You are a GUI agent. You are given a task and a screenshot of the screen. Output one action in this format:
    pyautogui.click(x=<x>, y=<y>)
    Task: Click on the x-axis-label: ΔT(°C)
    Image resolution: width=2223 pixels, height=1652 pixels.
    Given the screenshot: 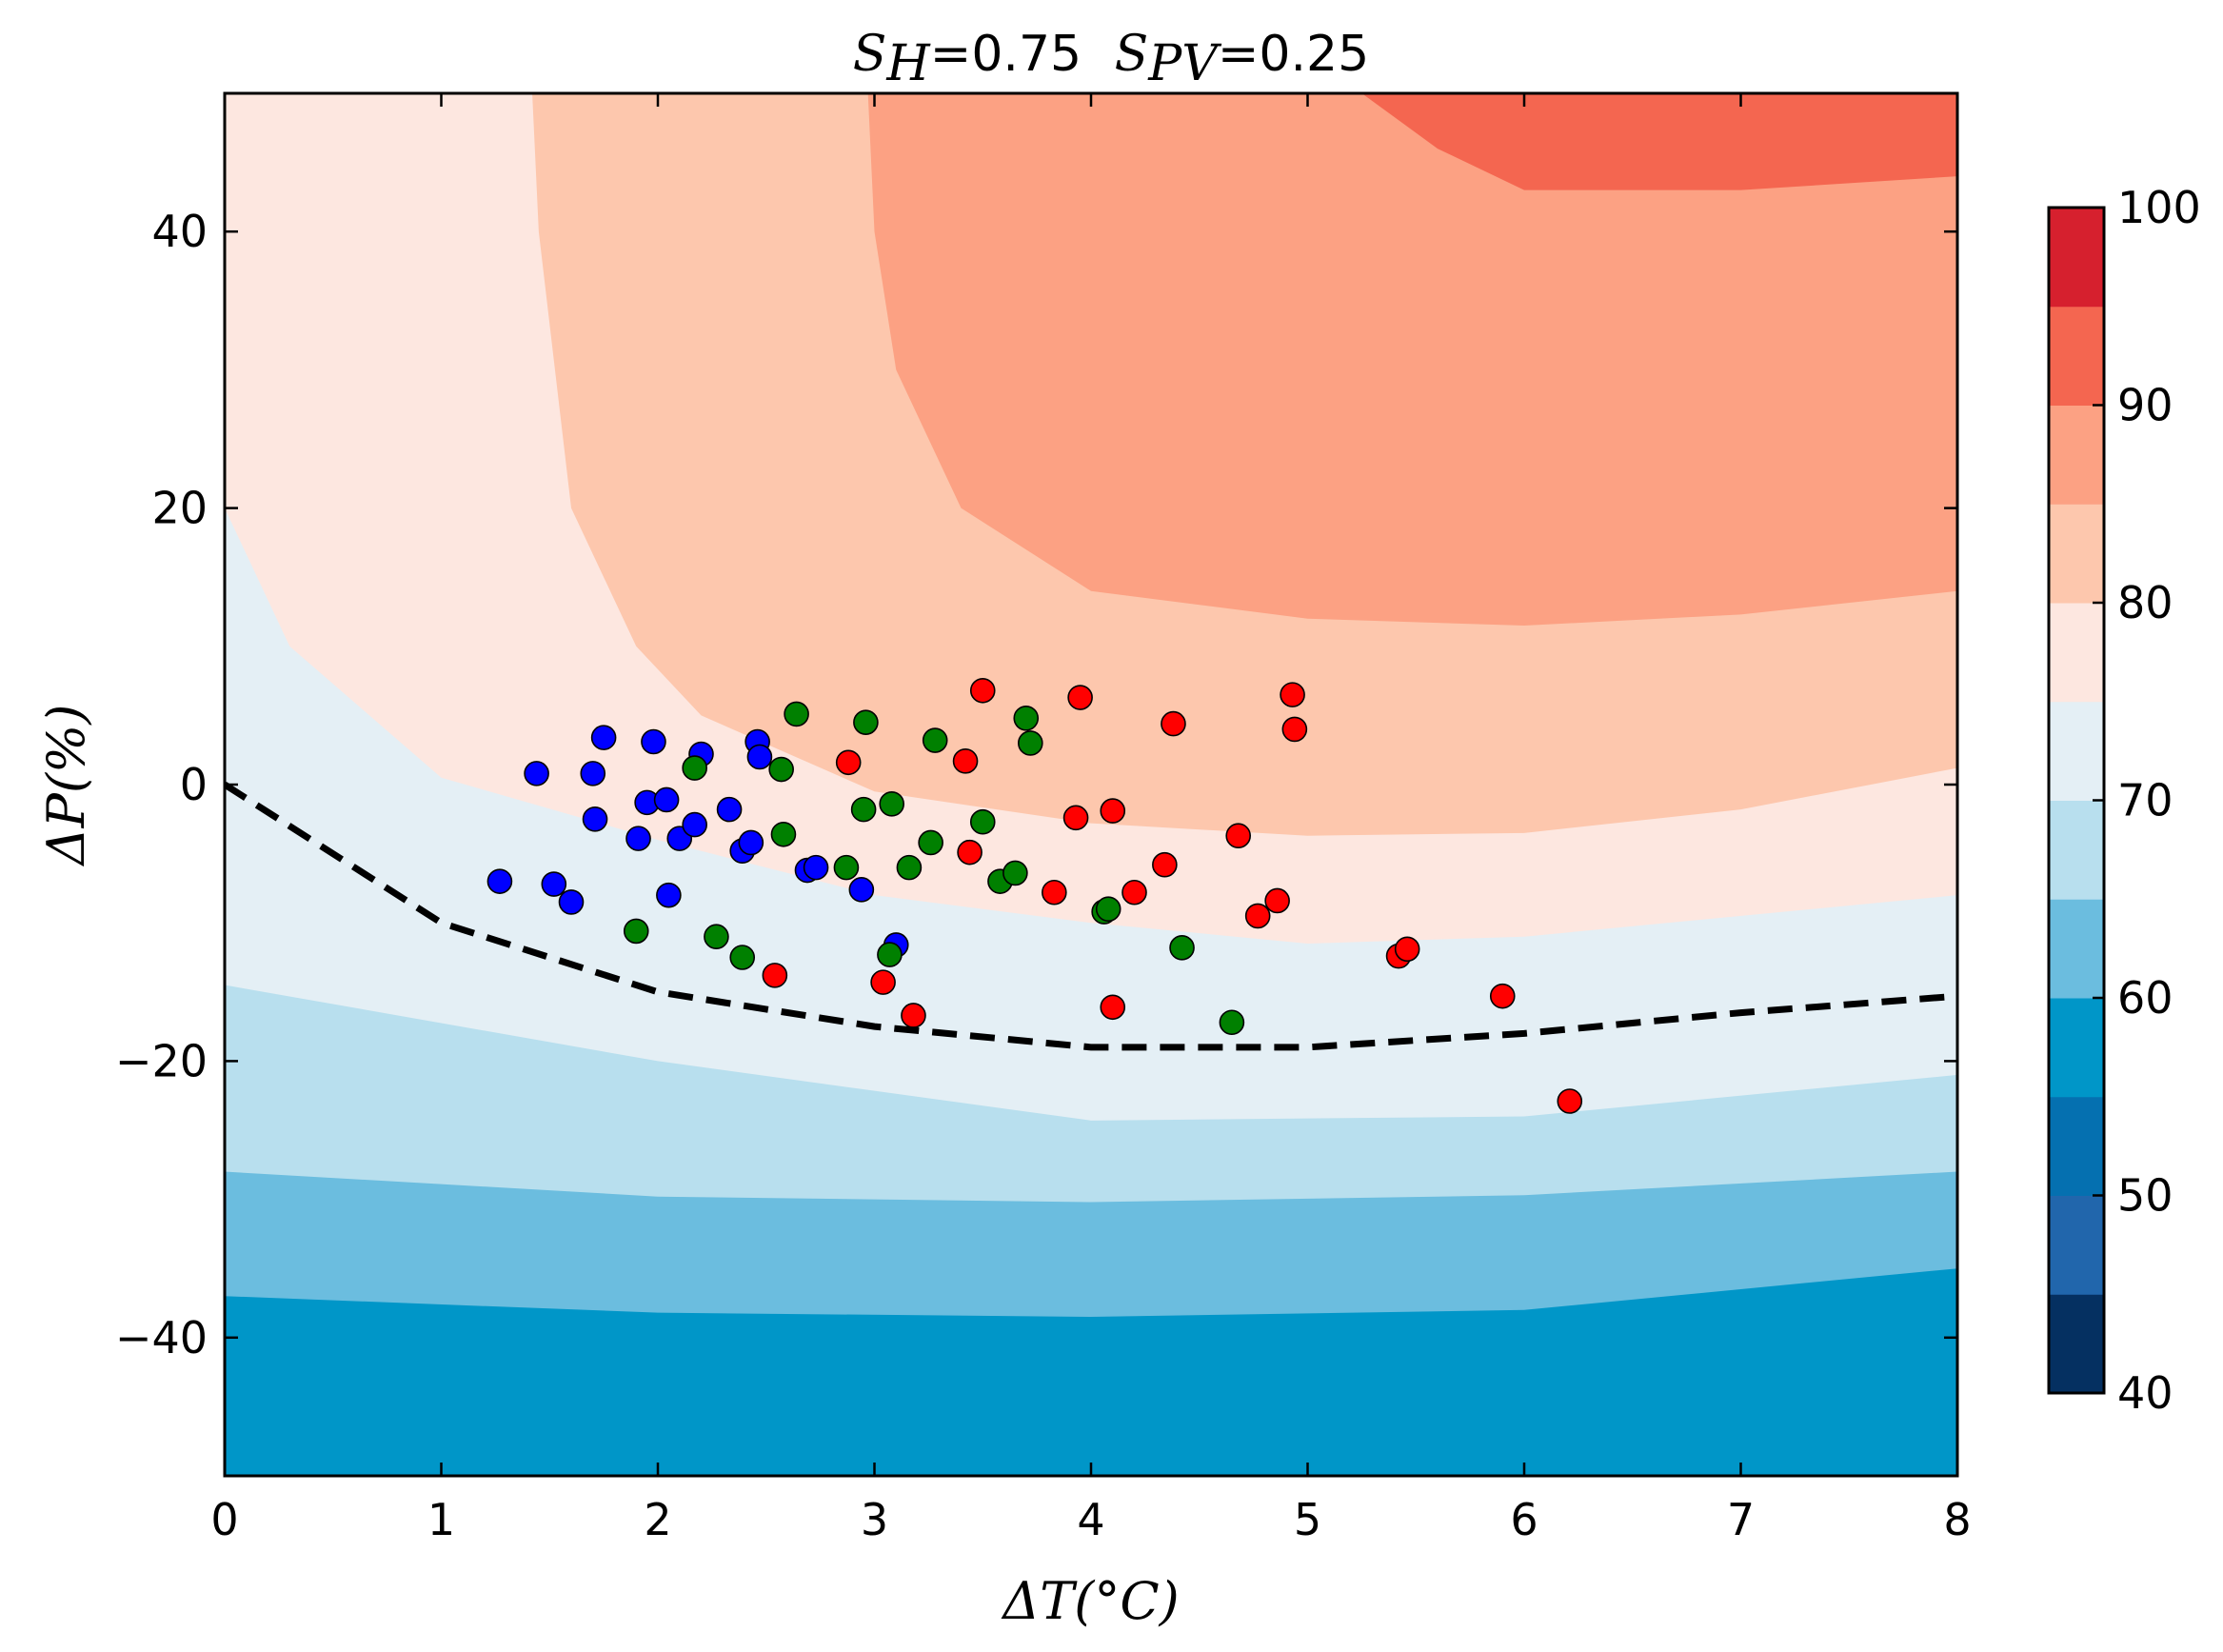 What is the action you would take?
    pyautogui.click(x=1090, y=1601)
    